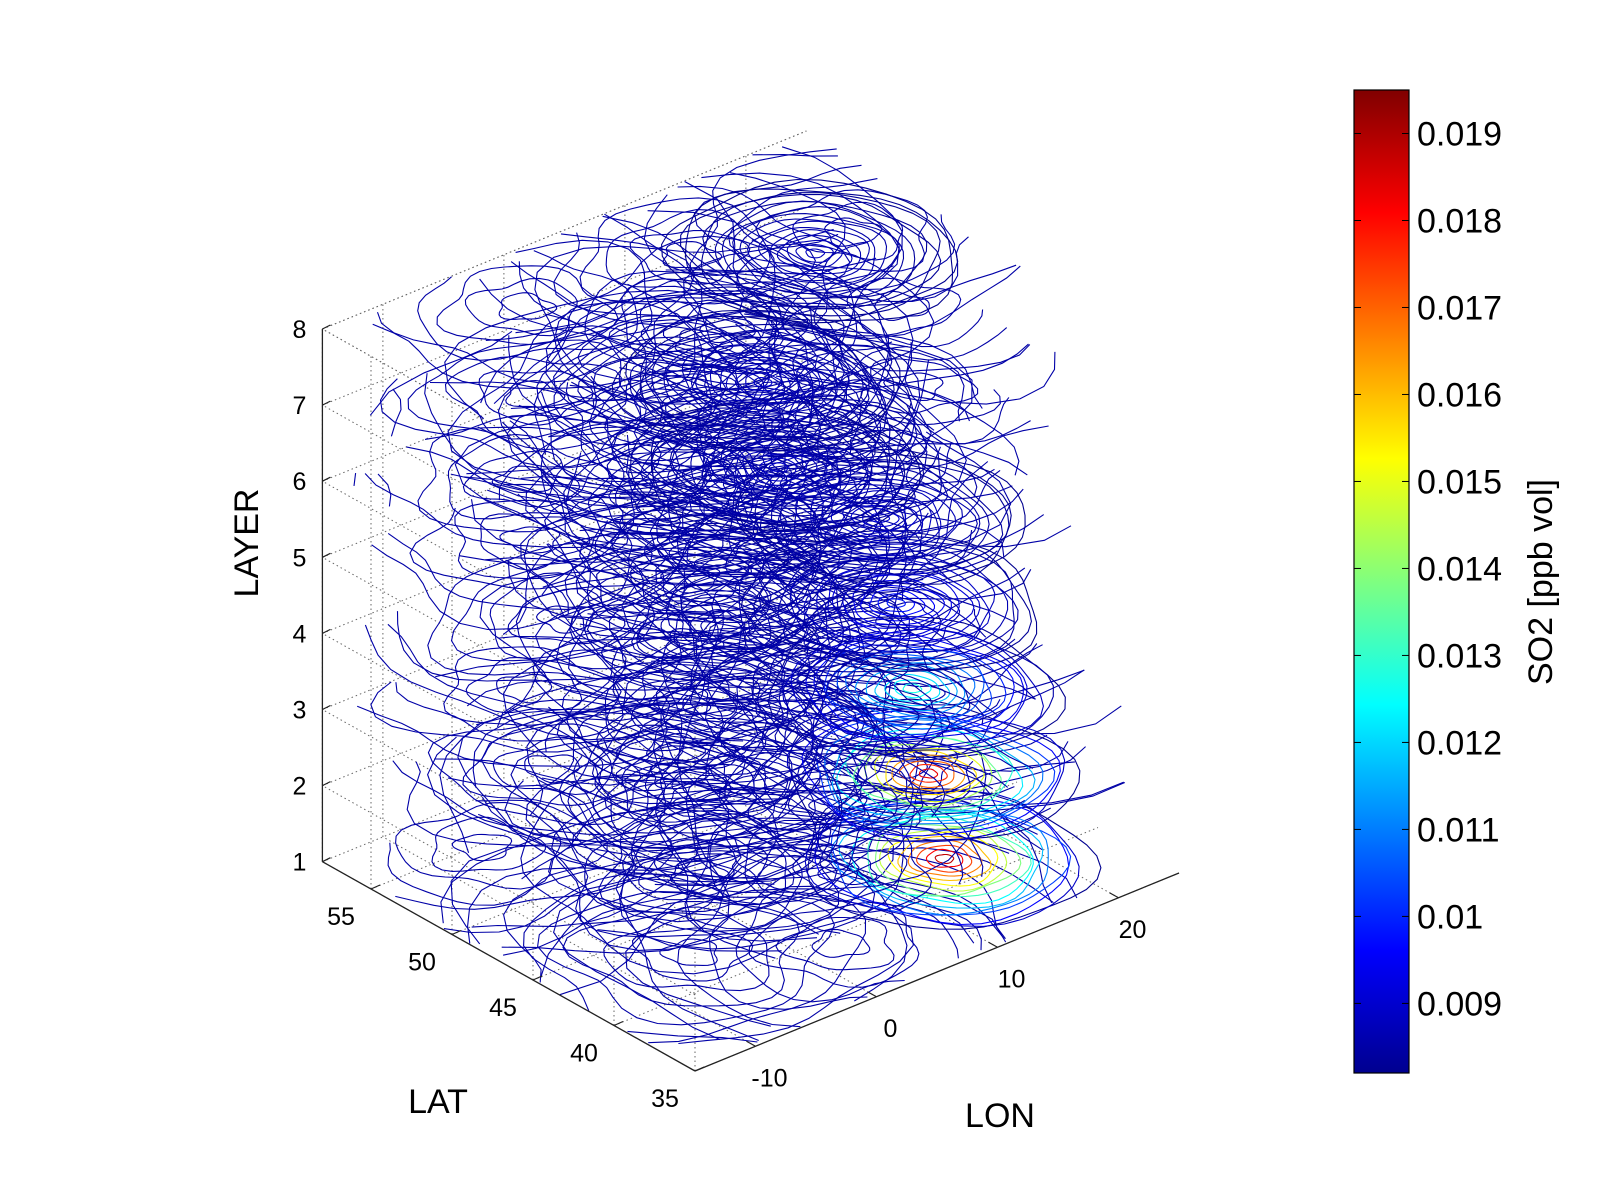  Describe the element at coordinates (665, 1099) in the screenshot. I see `y-tick-label: 35` at that location.